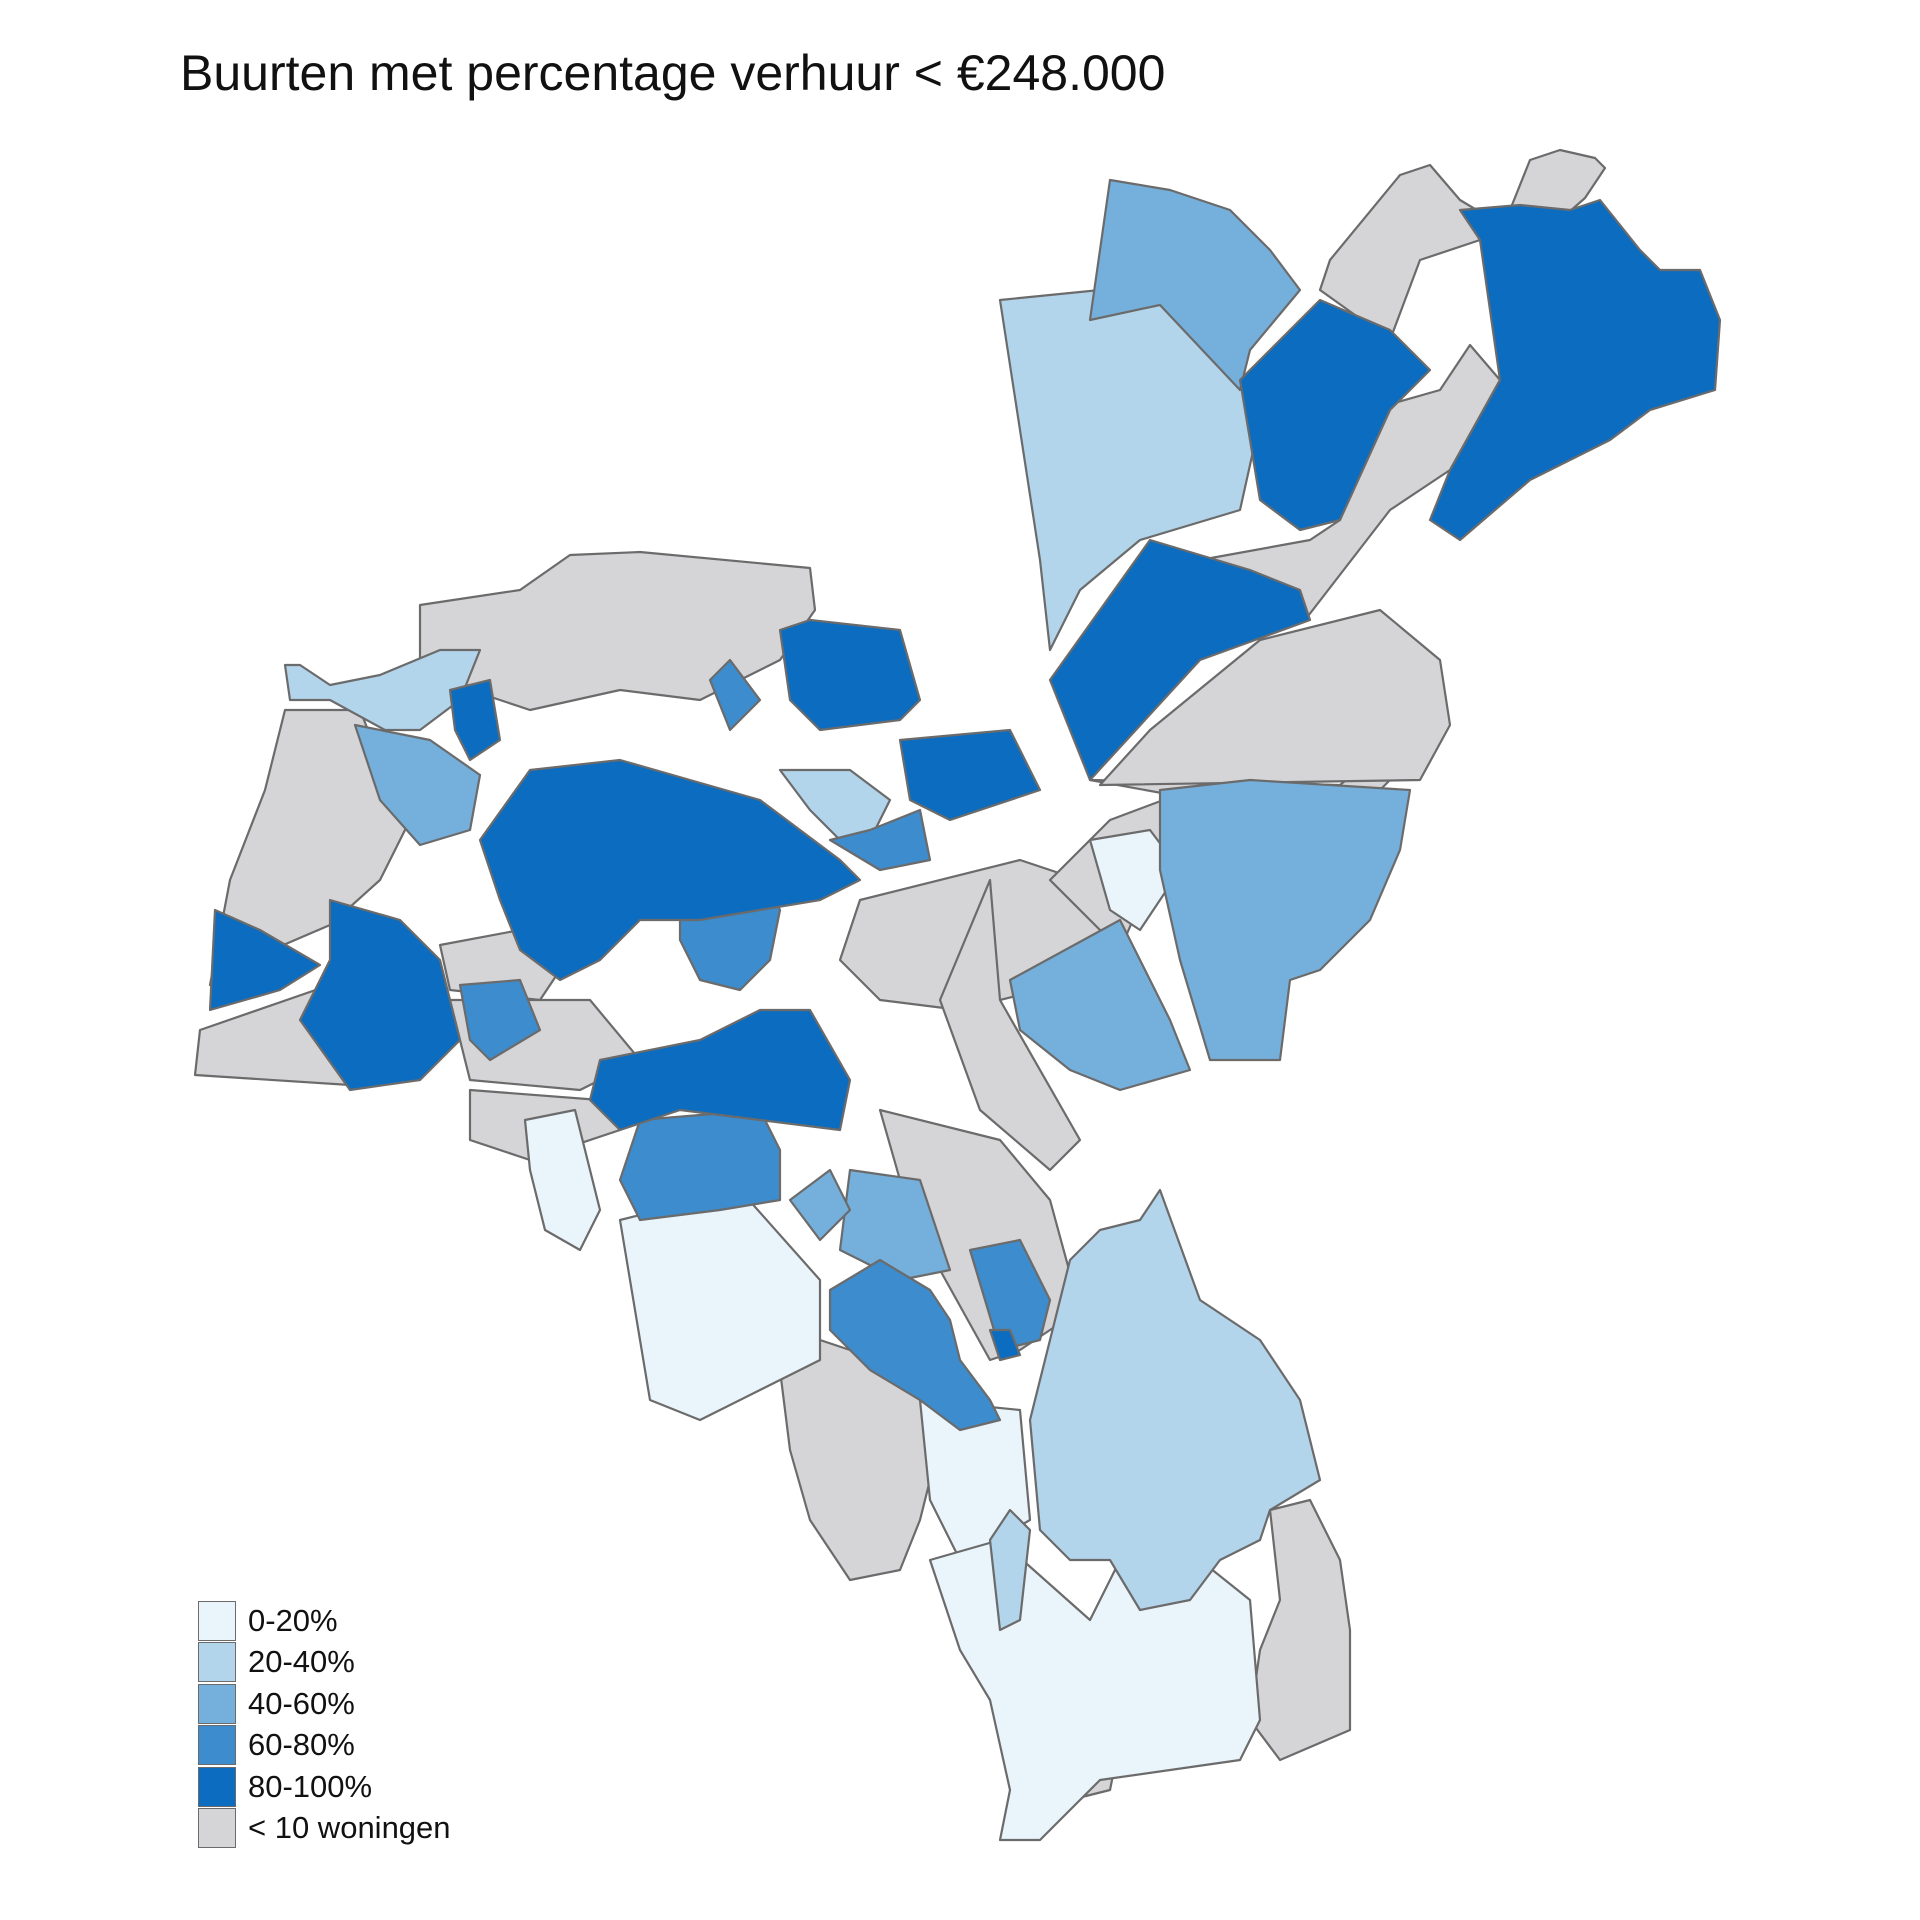 The width and height of the screenshot is (1920, 1920). I want to click on neighbourhood-big-east-gray, so click(1275, 697).